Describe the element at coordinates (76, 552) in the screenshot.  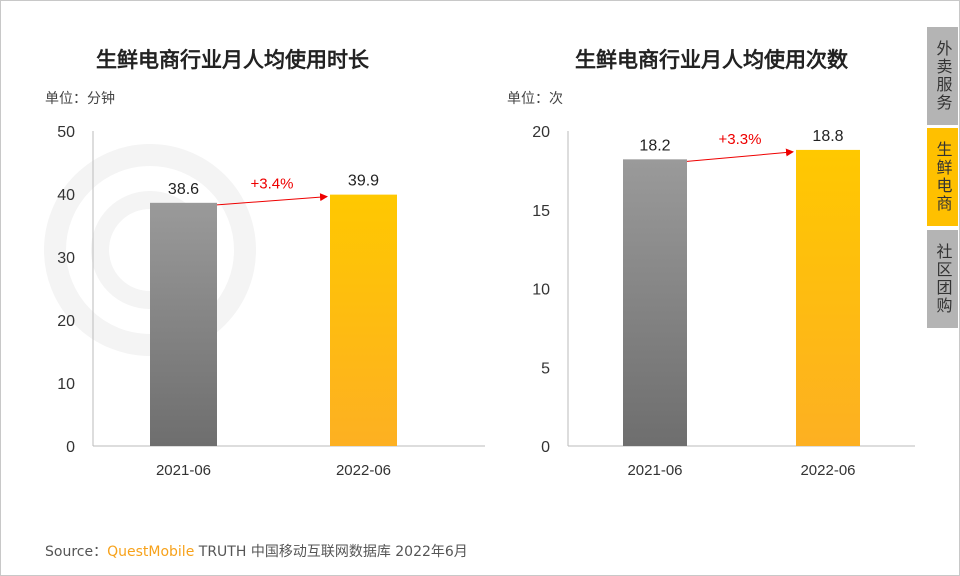
I see `source-prefix: Source：` at that location.